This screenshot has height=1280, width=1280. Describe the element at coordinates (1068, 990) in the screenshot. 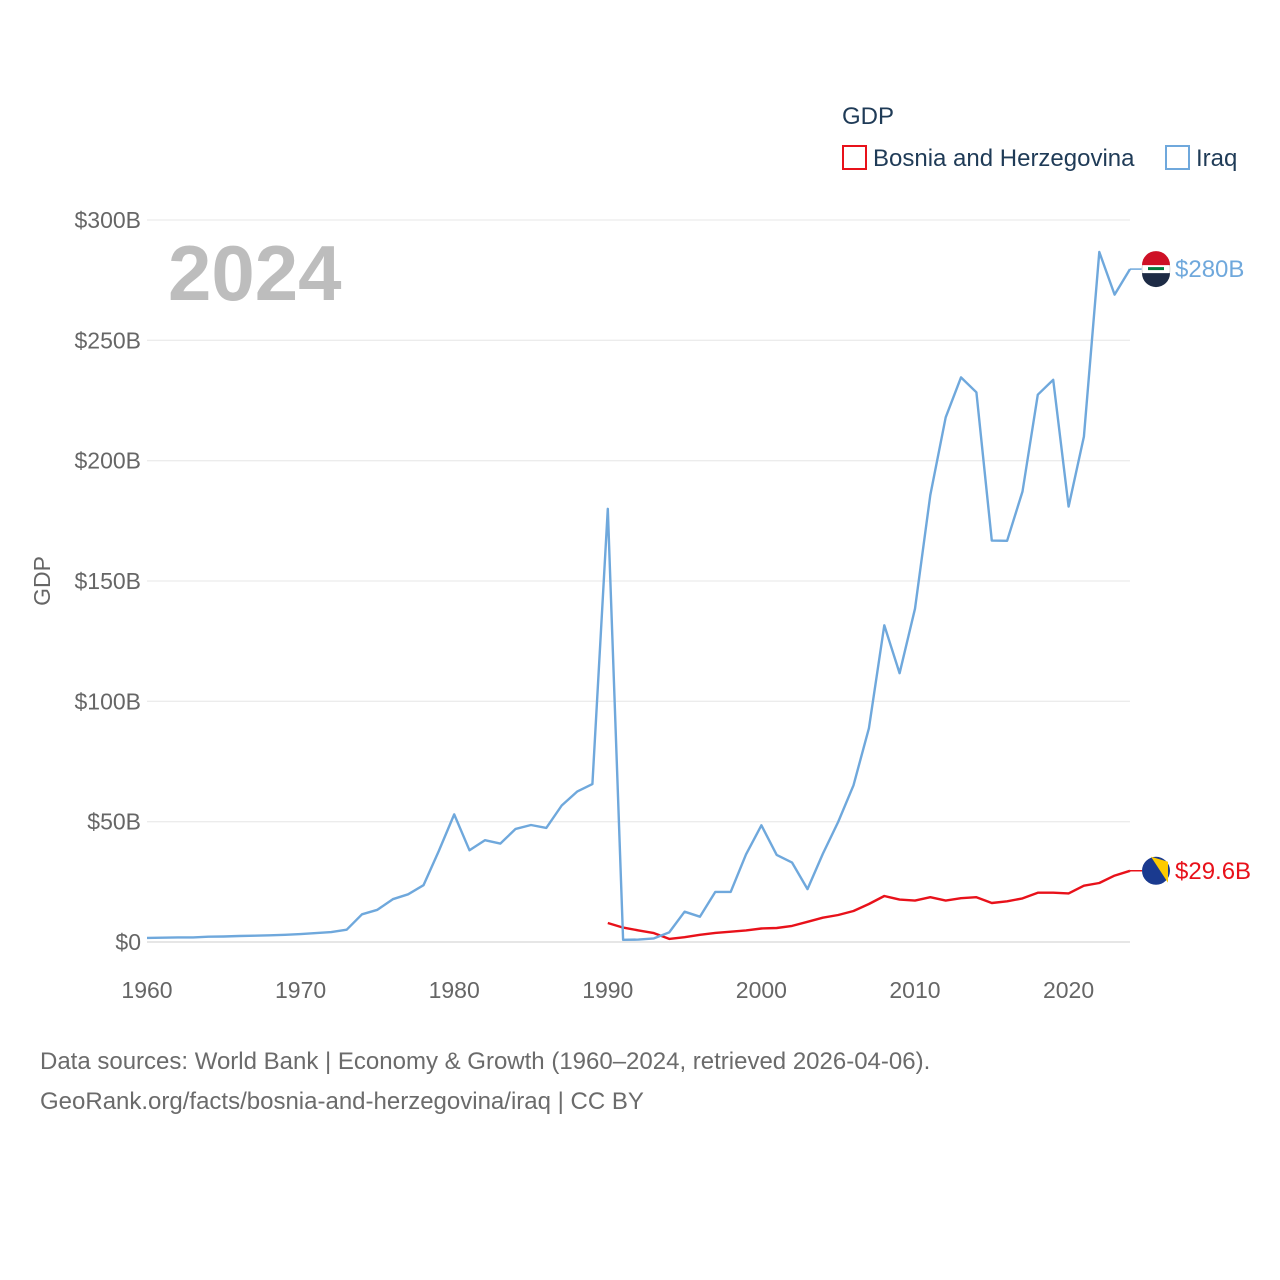

I see `x-tick-label: 2020` at that location.